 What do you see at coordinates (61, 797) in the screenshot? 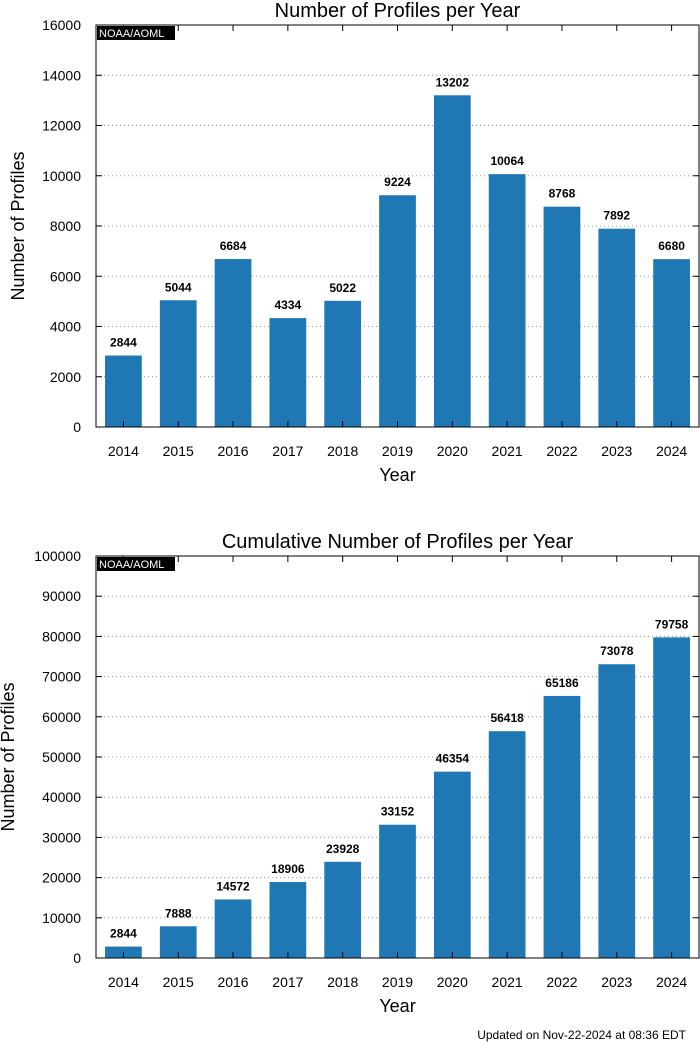
I see `y-tick-label: 40000` at bounding box center [61, 797].